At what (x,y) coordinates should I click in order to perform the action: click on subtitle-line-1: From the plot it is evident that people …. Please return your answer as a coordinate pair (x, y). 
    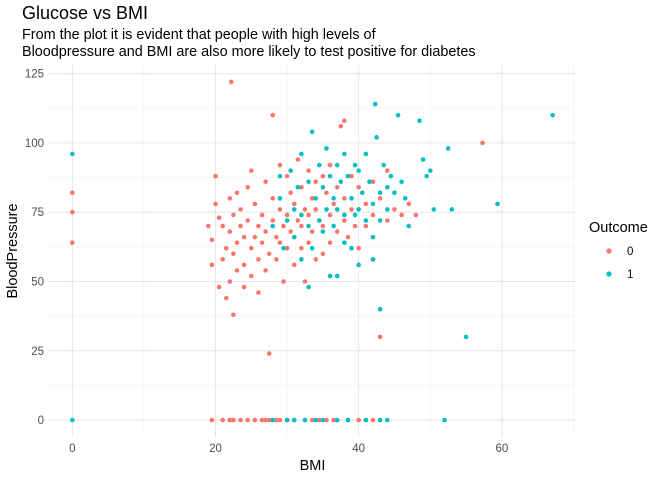
    Looking at the image, I should click on (199, 35).